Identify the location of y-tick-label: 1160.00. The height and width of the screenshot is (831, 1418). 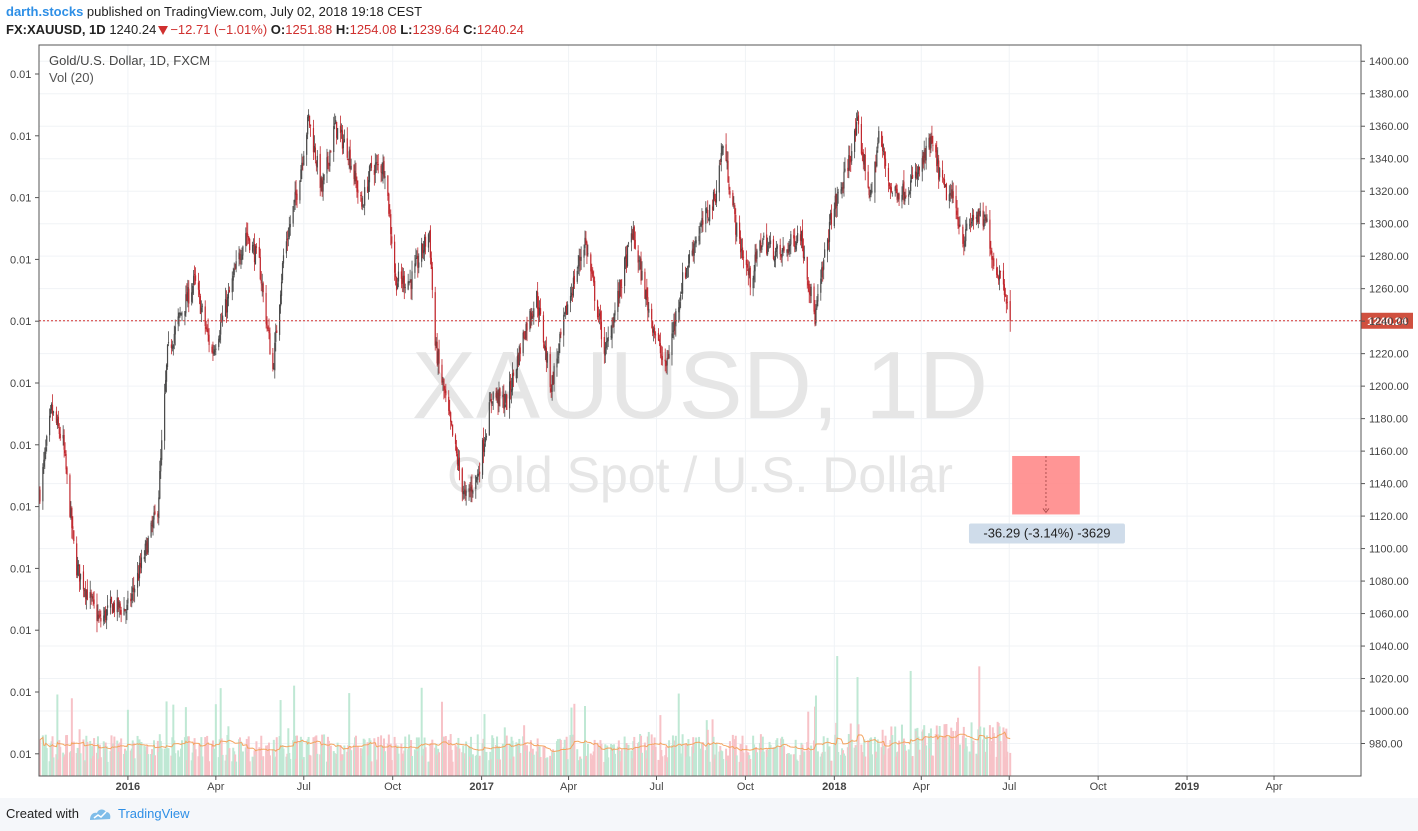
(1388, 452).